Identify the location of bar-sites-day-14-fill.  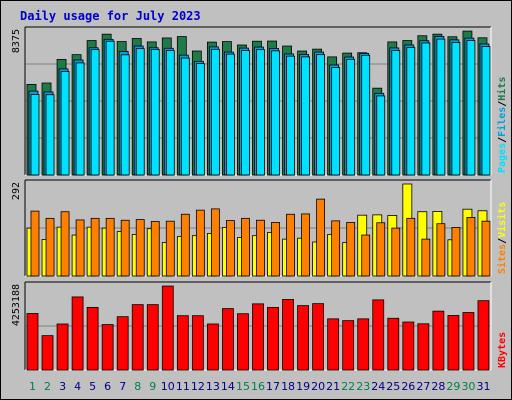
(230, 248).